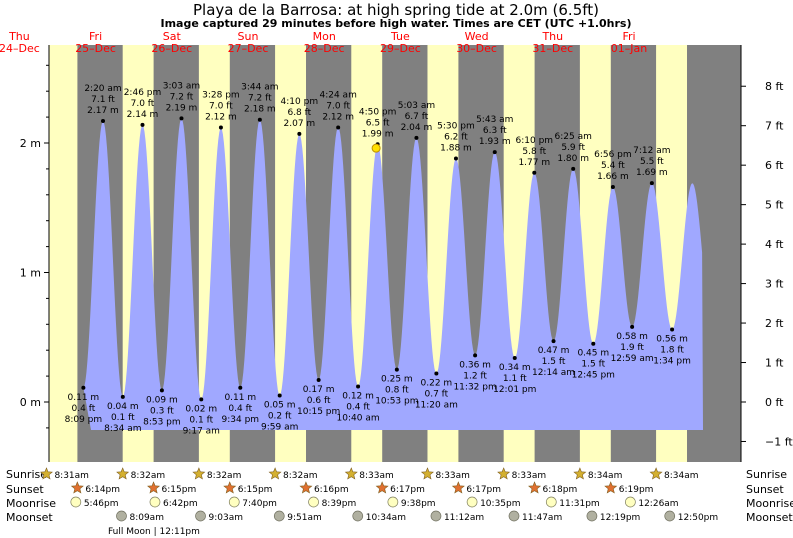  What do you see at coordinates (636, 490) in the screenshot?
I see `sunset-time: 6:19pm` at bounding box center [636, 490].